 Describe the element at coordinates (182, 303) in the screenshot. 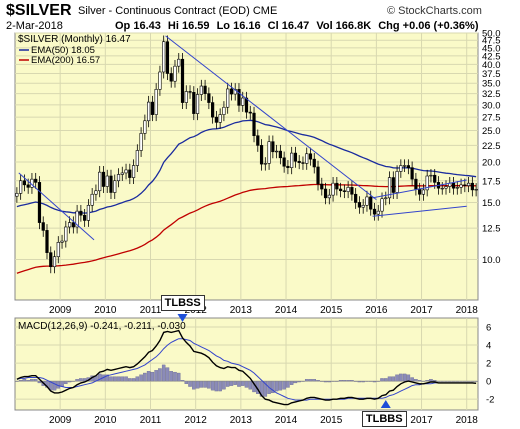

I see `tlbss-label: TLBSS` at that location.